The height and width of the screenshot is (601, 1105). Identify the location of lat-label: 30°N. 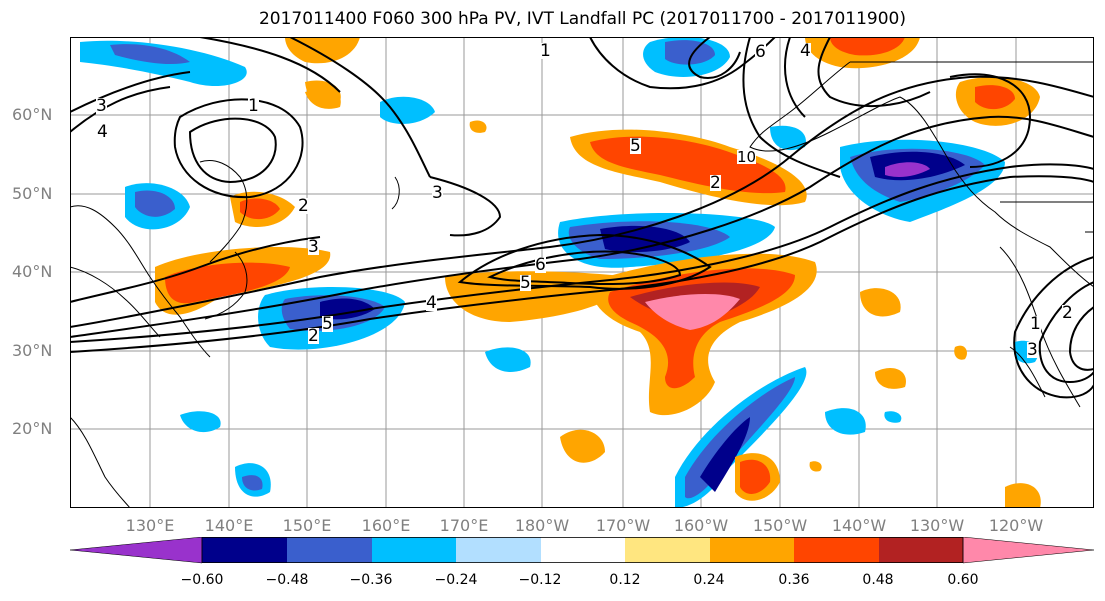
(32, 350).